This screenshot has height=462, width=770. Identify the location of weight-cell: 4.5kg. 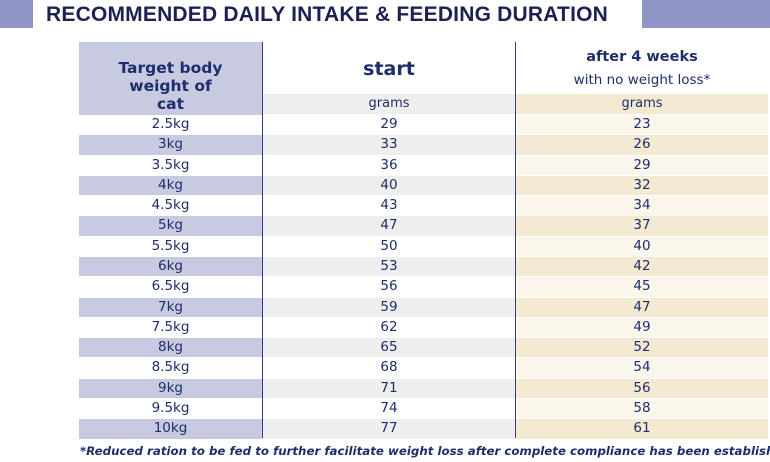
(170, 206).